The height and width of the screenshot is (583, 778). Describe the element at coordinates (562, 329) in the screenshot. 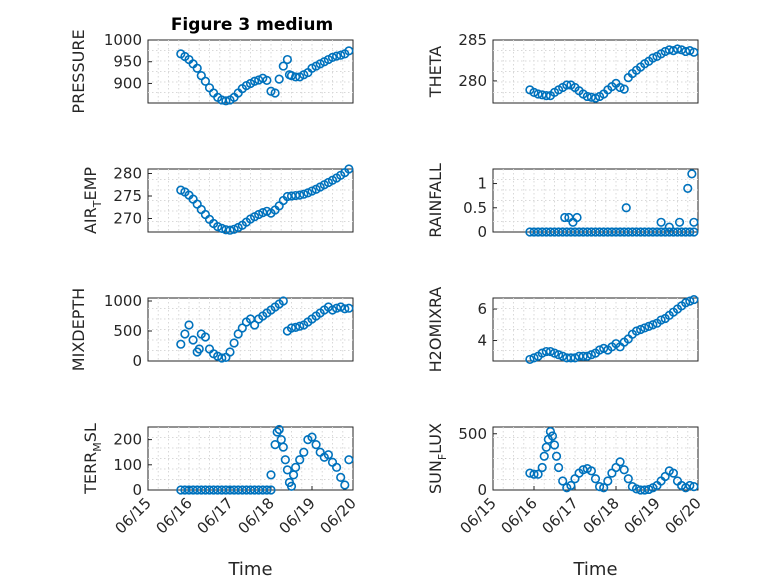

I see `subplot-6: 4 6 H2OMIXRA` at that location.